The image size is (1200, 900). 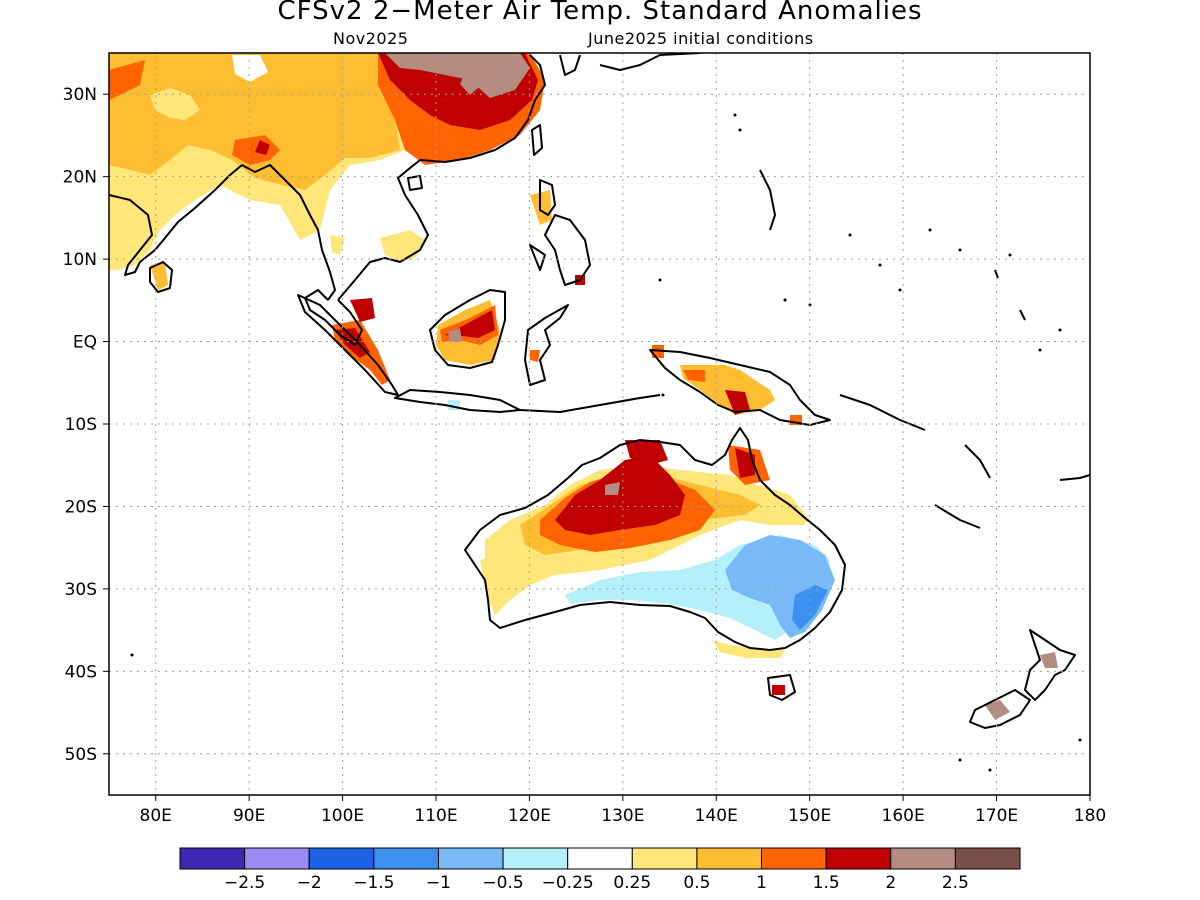 What do you see at coordinates (81, 425) in the screenshot?
I see `y-tick-label: 10S` at bounding box center [81, 425].